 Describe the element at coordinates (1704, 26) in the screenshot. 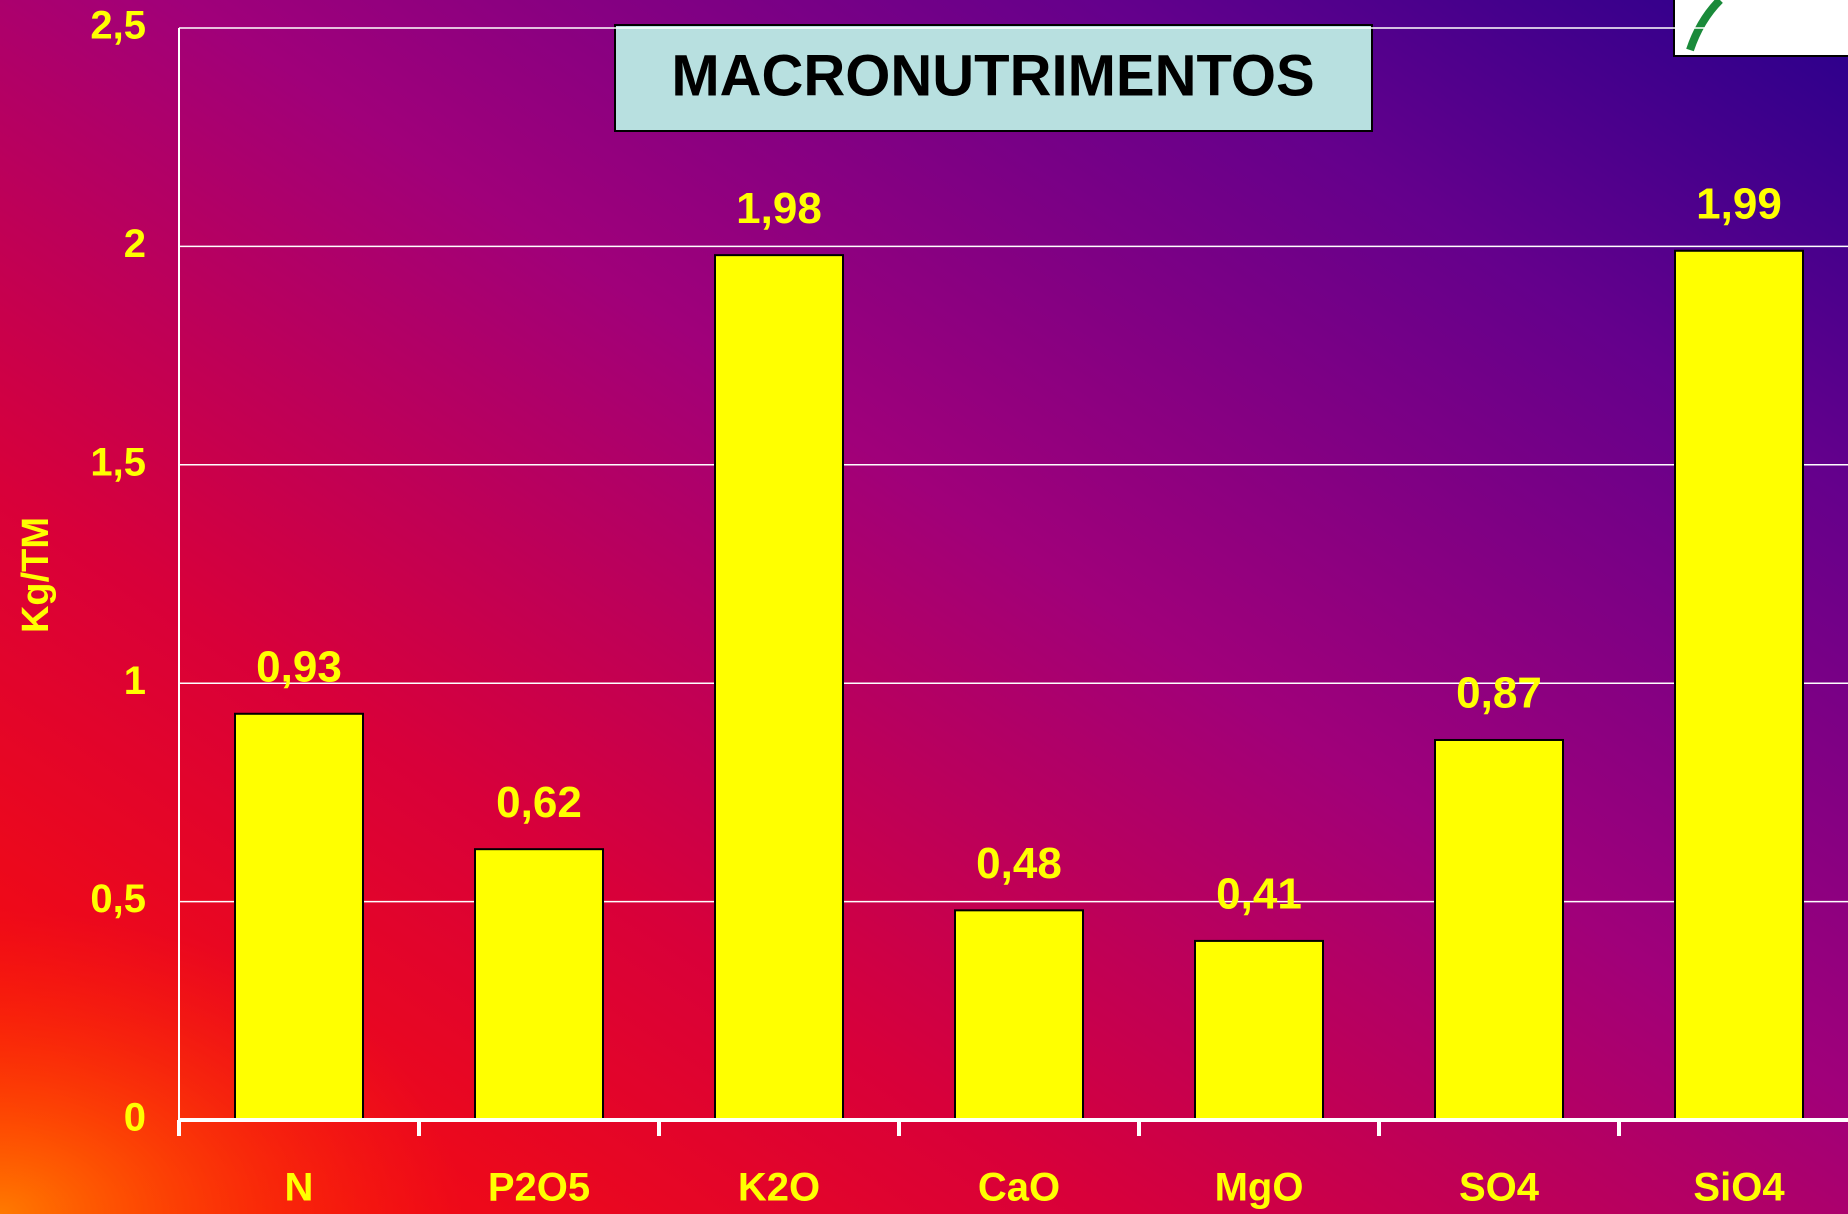

I see `logo-leaf` at that location.